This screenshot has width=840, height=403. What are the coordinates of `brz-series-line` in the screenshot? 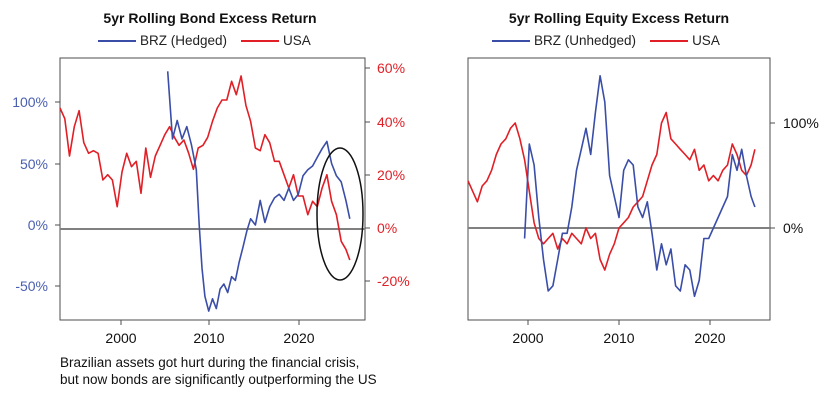 It's located at (258, 191).